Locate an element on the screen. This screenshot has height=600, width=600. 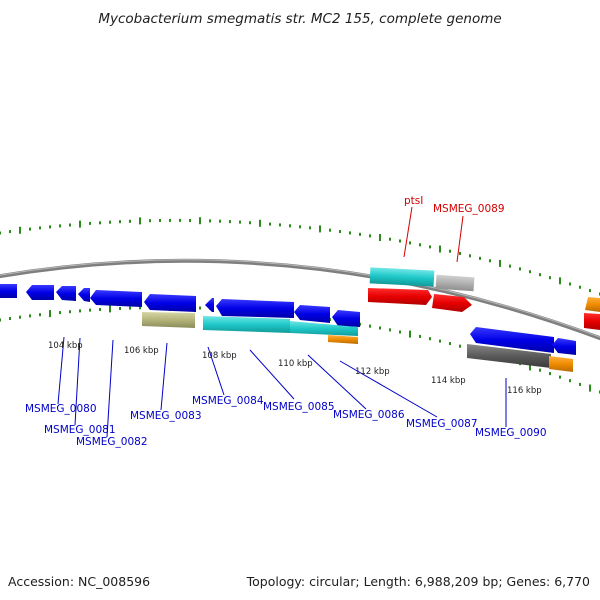
gene-ptsi-rna is located at coordinates (402, 277).